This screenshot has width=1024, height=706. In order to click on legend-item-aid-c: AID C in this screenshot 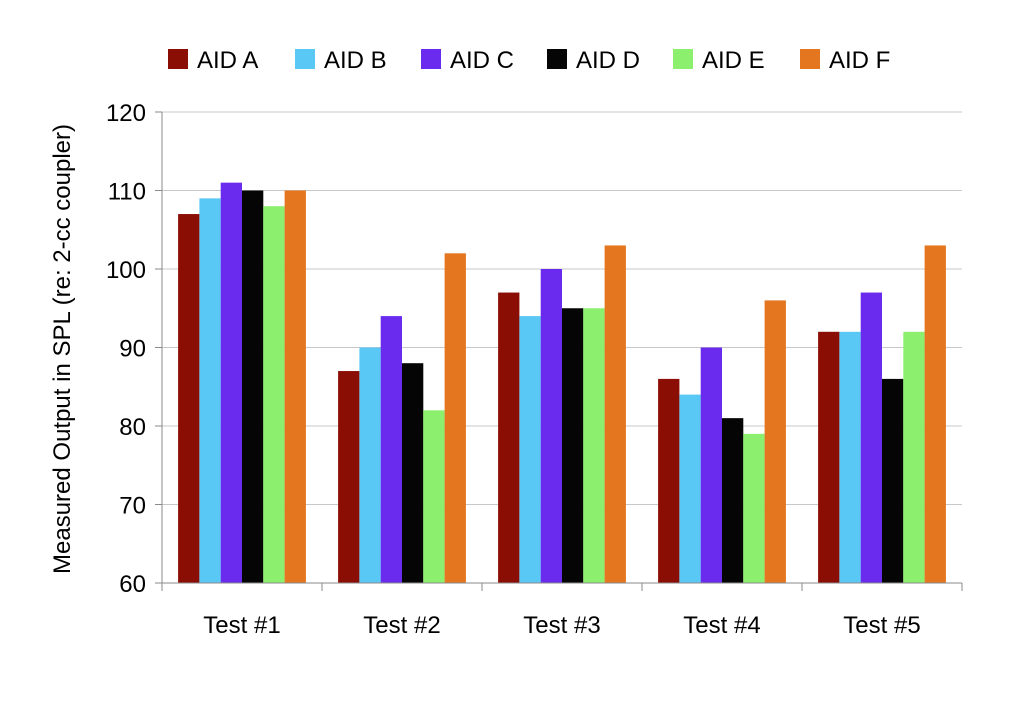, I will do `click(467, 60)`.